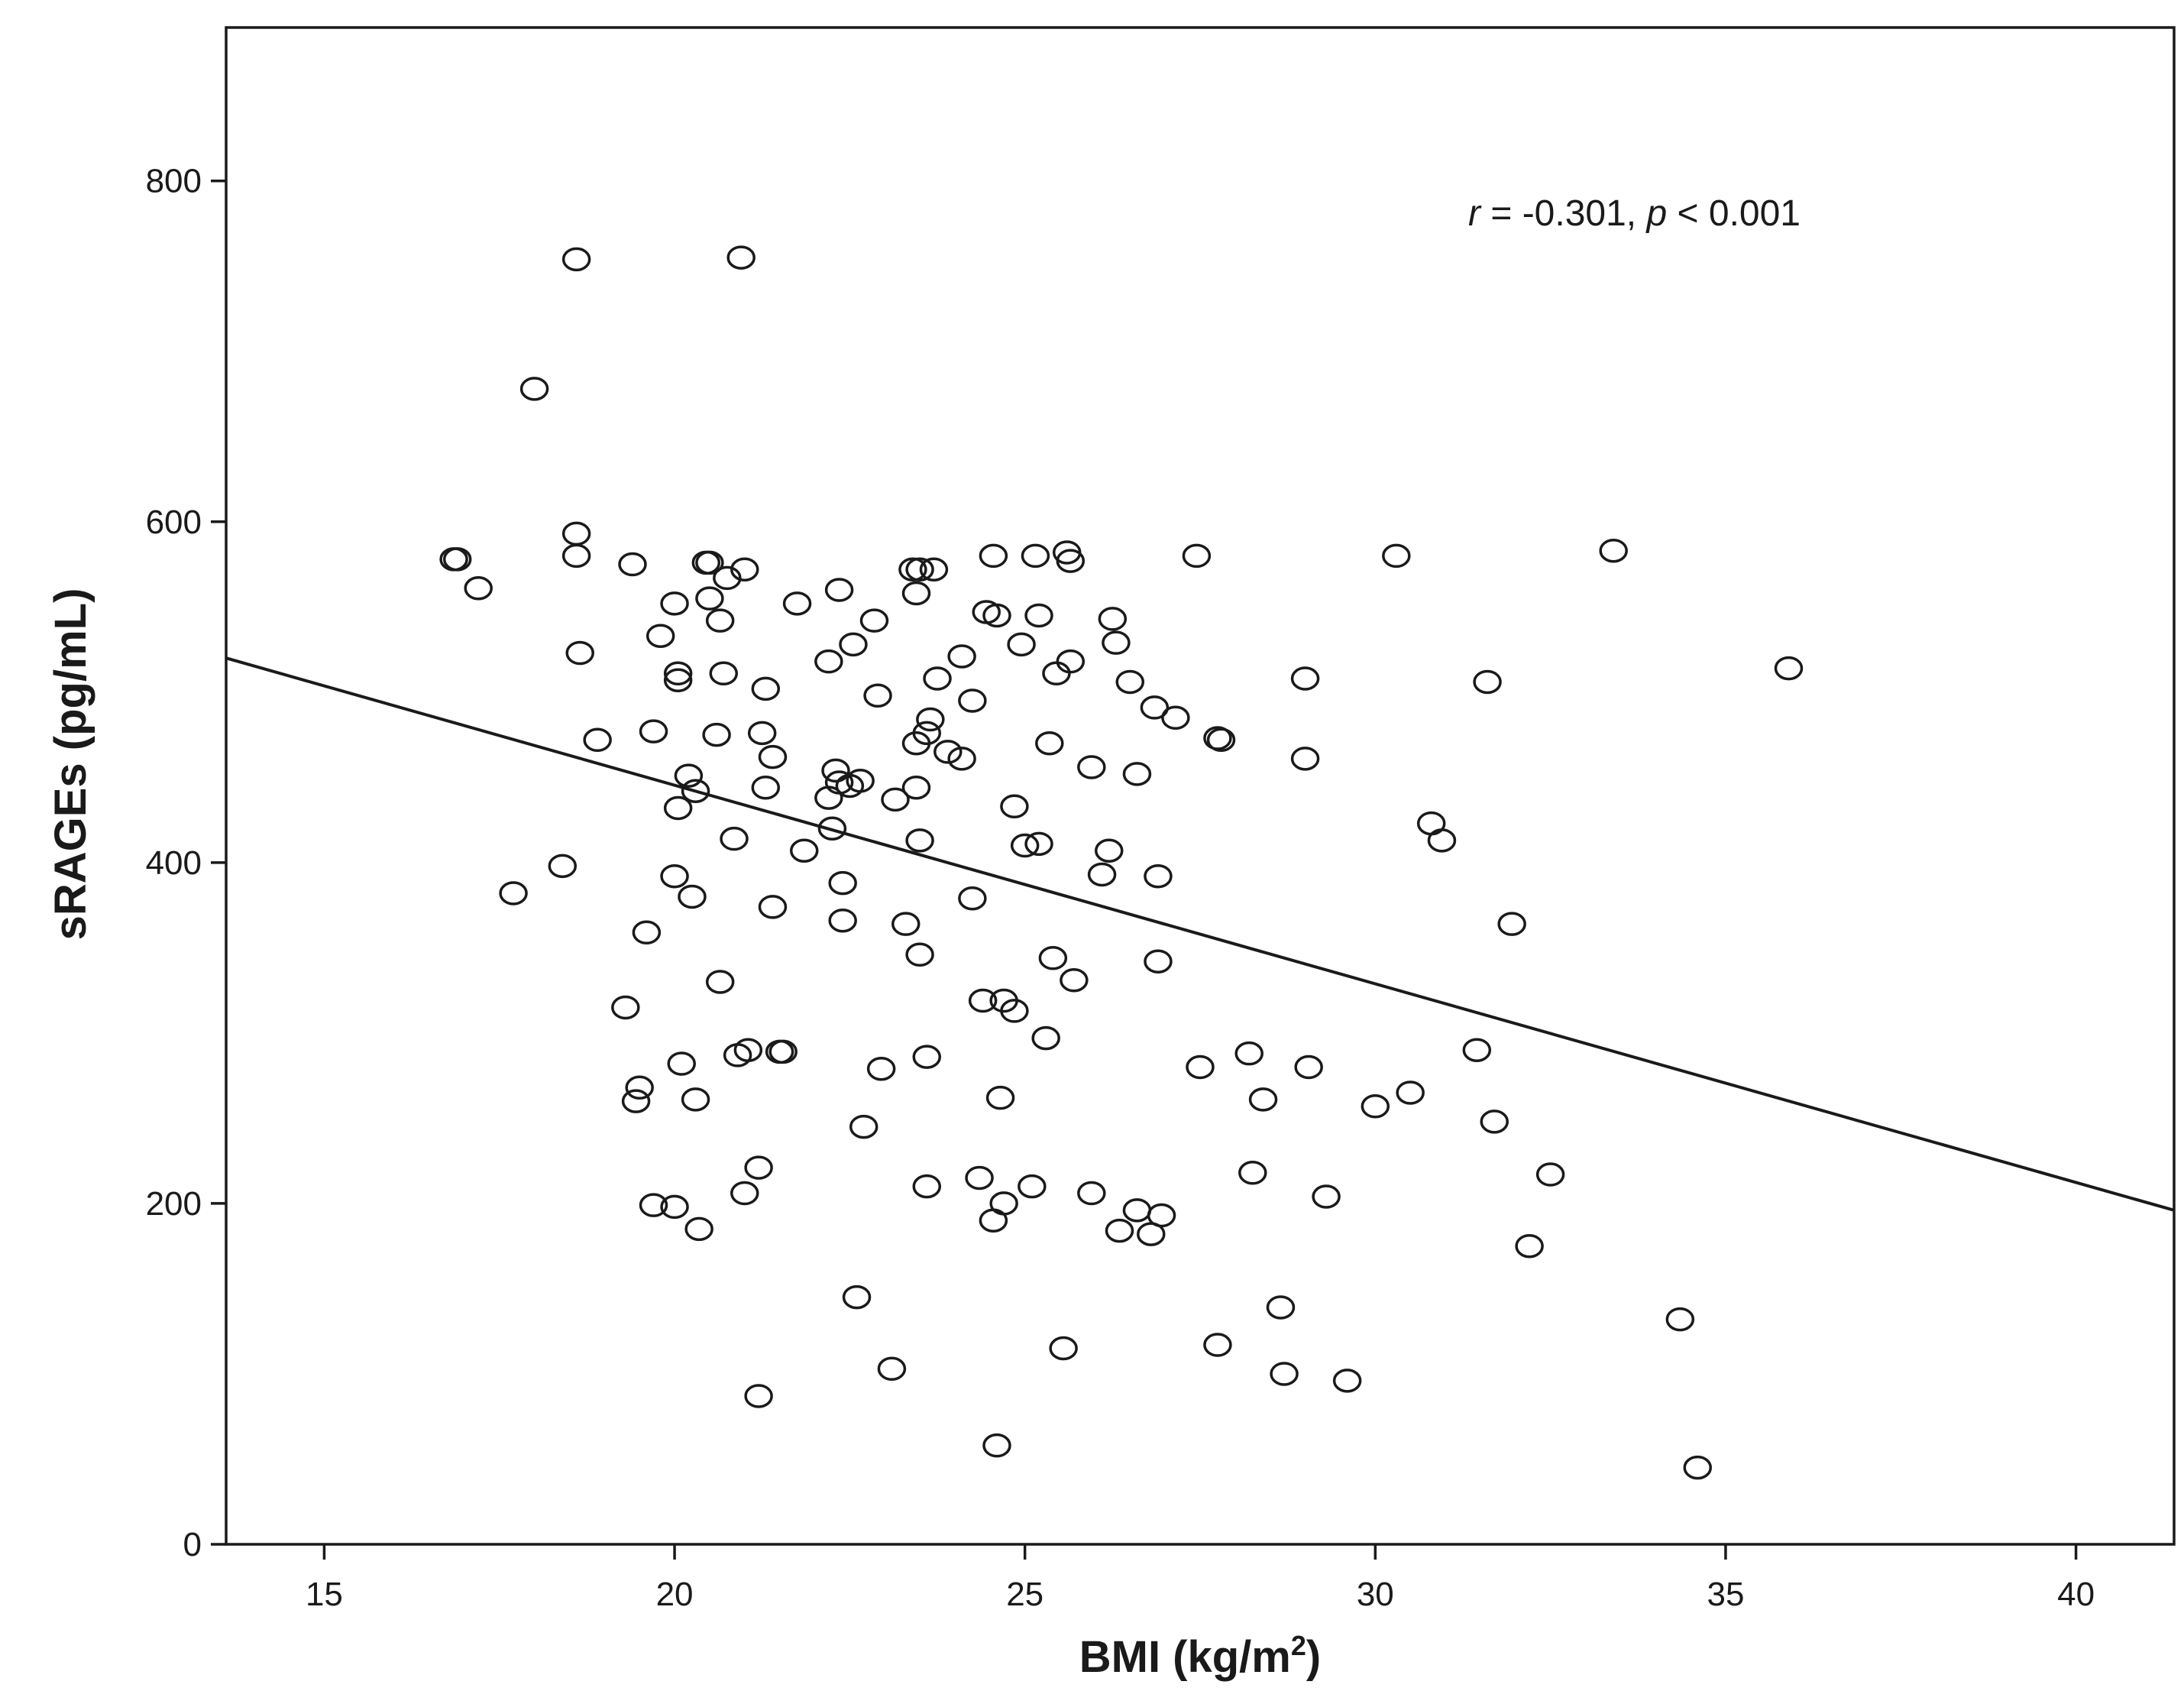 The image size is (2184, 1704). What do you see at coordinates (1299, 1646) in the screenshot?
I see `x-axis-title-sup: 2` at bounding box center [1299, 1646].